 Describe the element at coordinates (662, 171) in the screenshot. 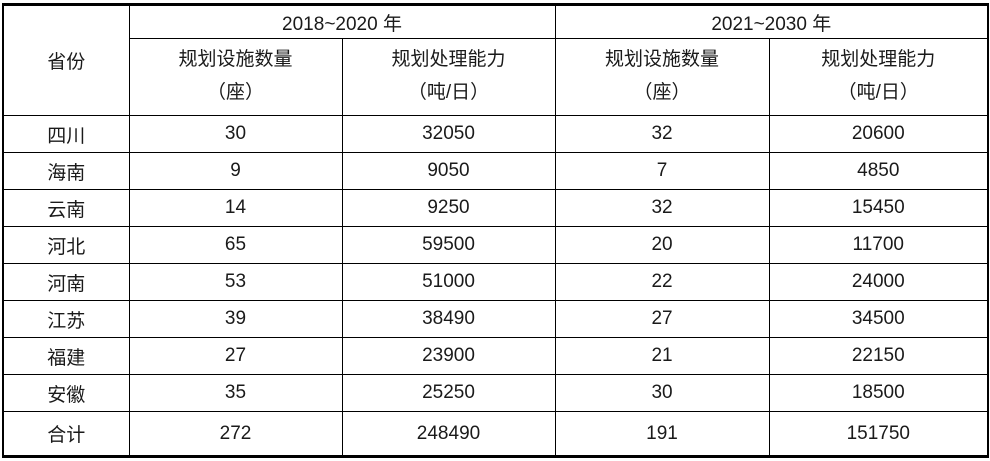

I see `value-cell: 7` at that location.